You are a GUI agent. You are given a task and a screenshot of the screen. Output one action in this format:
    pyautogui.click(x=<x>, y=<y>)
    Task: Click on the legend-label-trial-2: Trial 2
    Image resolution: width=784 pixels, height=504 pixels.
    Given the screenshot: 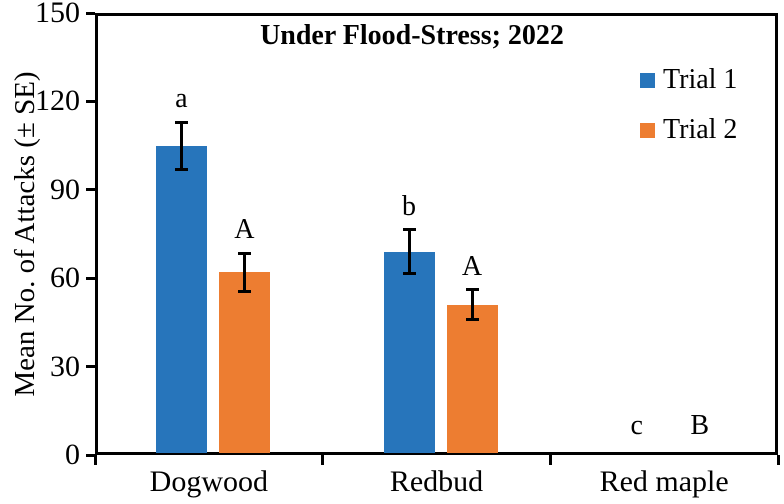 What is the action you would take?
    pyautogui.click(x=700, y=129)
    